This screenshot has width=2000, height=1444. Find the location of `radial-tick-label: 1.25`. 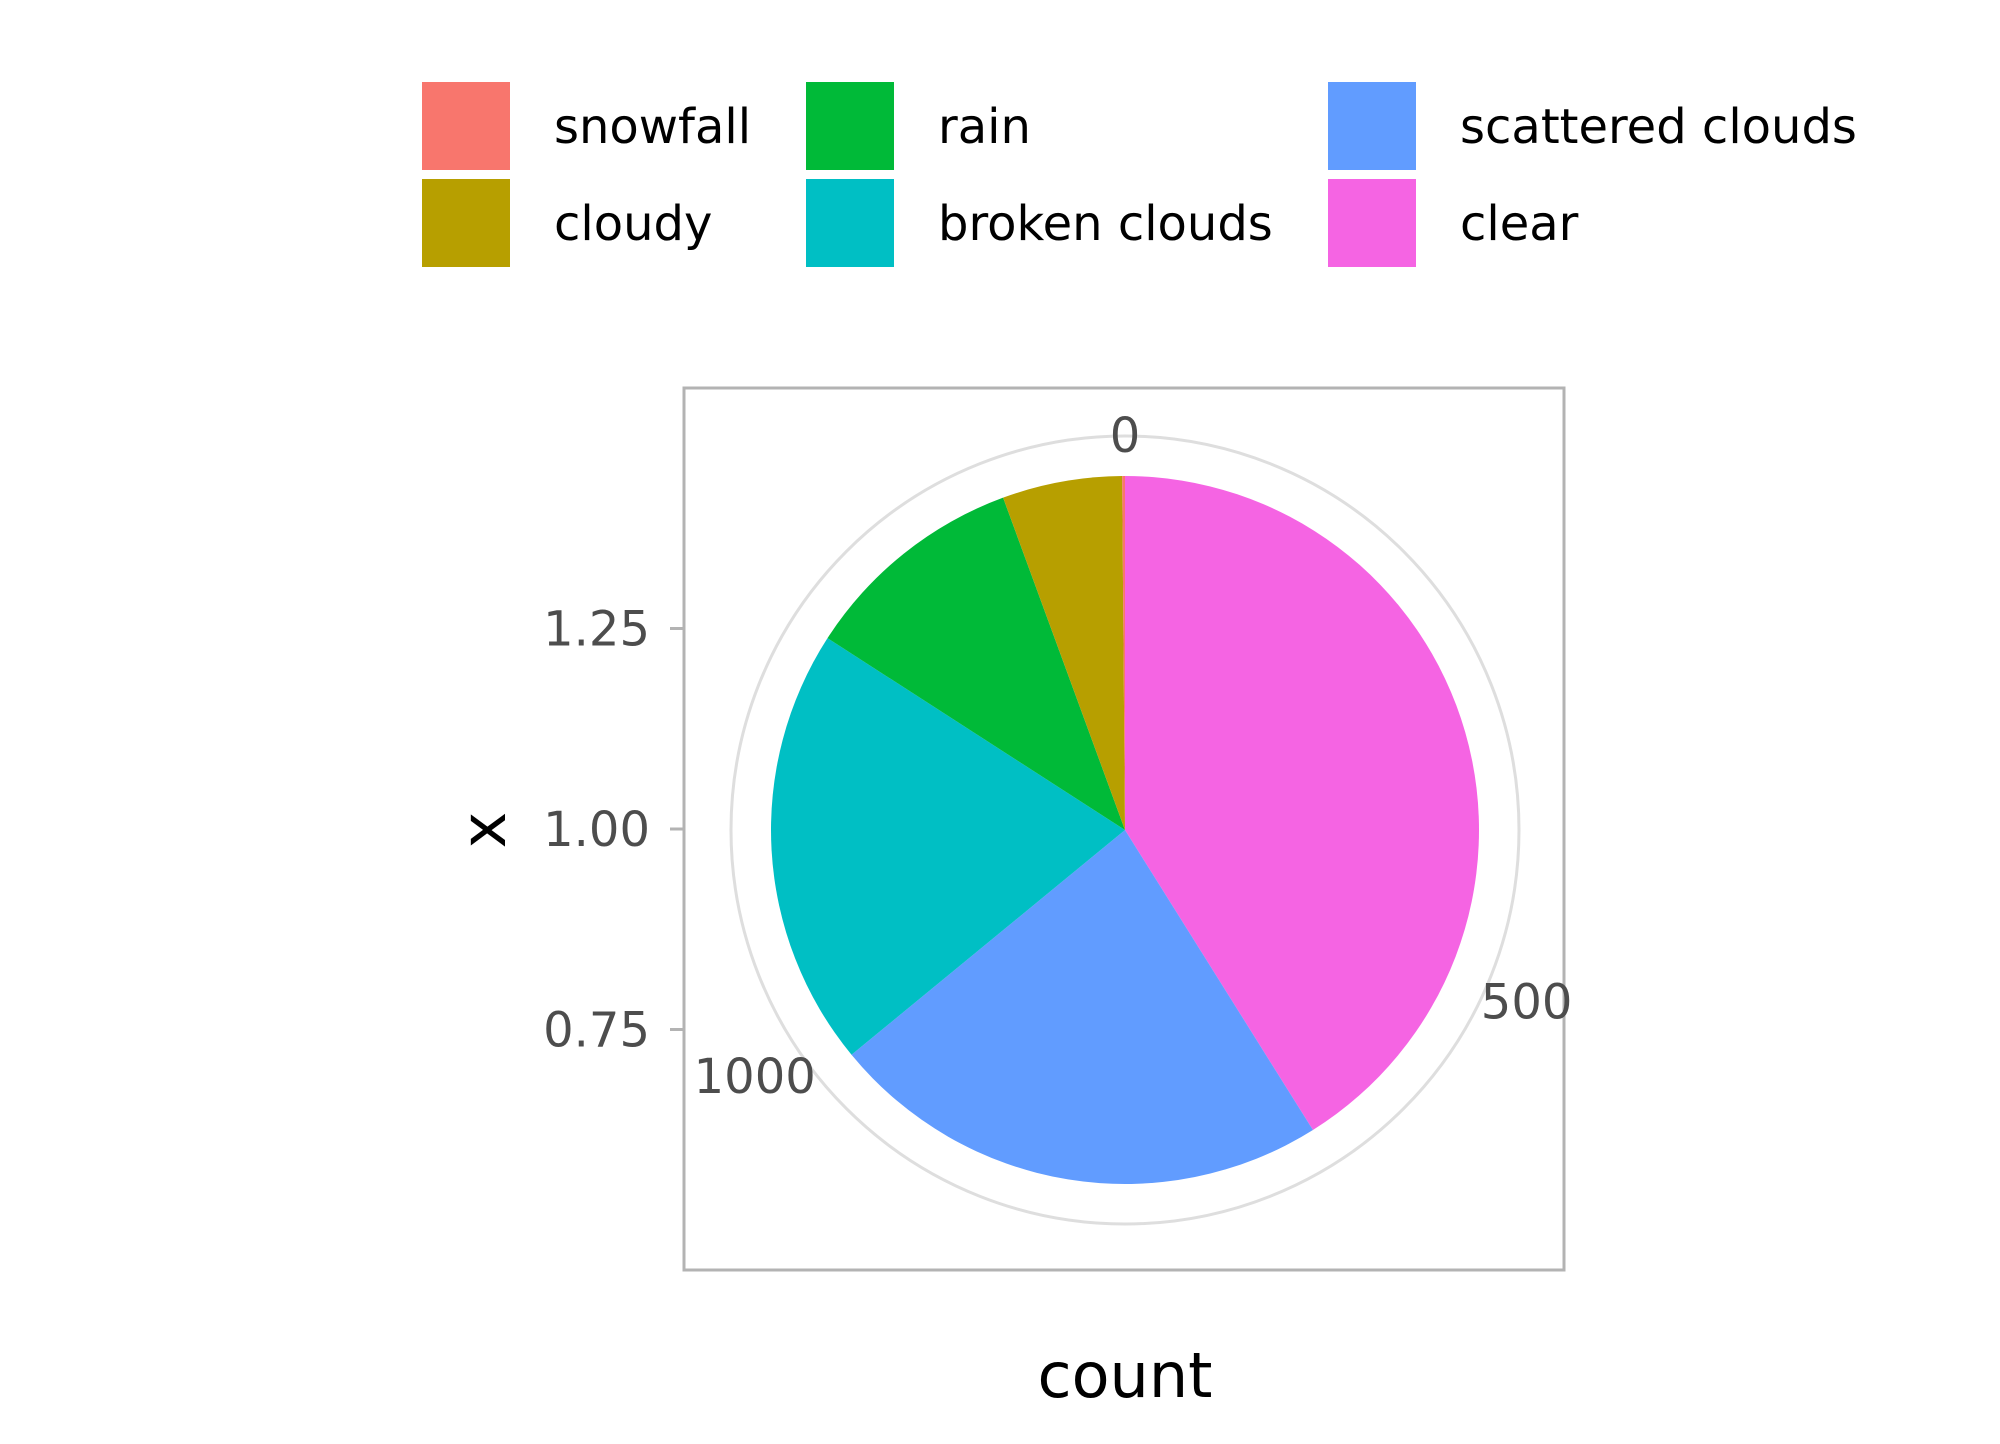

radial-tick-label: 1.25 is located at coordinates (596, 630).